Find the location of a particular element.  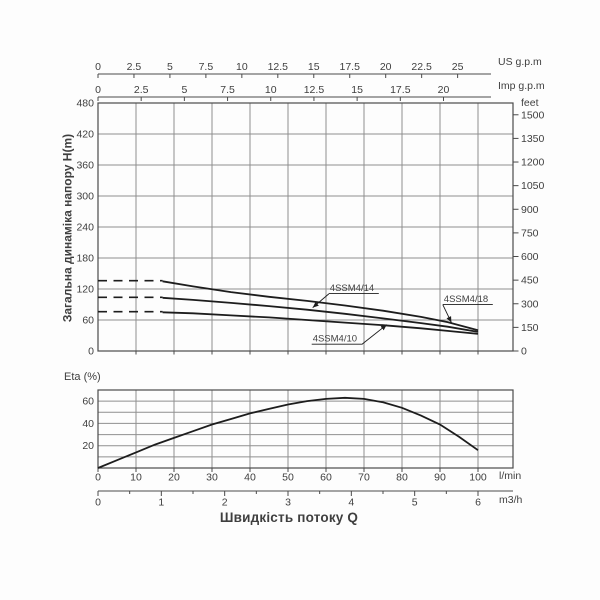

tick-label: 3 is located at coordinates (288, 503).